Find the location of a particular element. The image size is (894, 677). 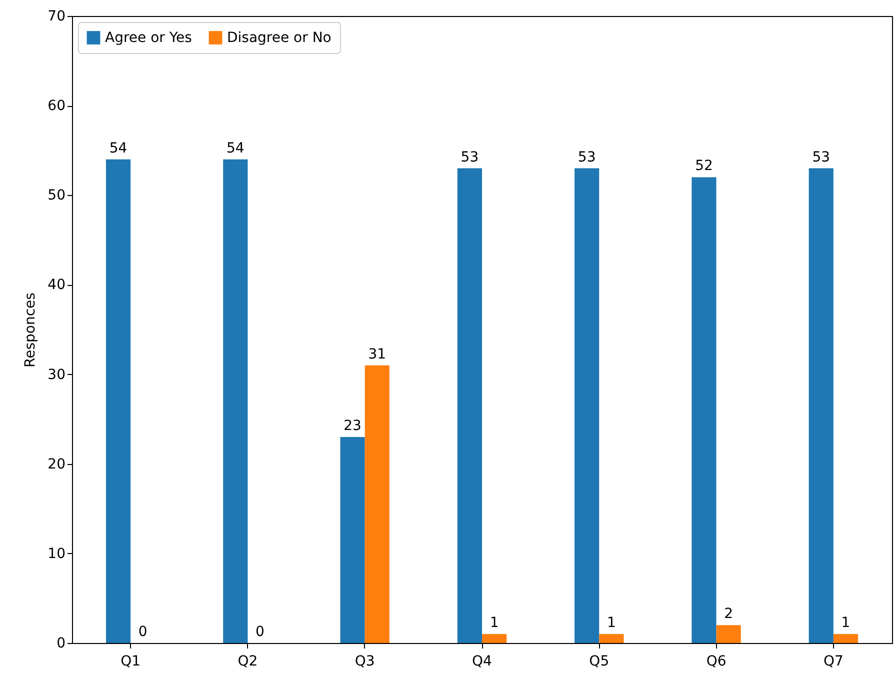

data-label: 31 is located at coordinates (377, 354).